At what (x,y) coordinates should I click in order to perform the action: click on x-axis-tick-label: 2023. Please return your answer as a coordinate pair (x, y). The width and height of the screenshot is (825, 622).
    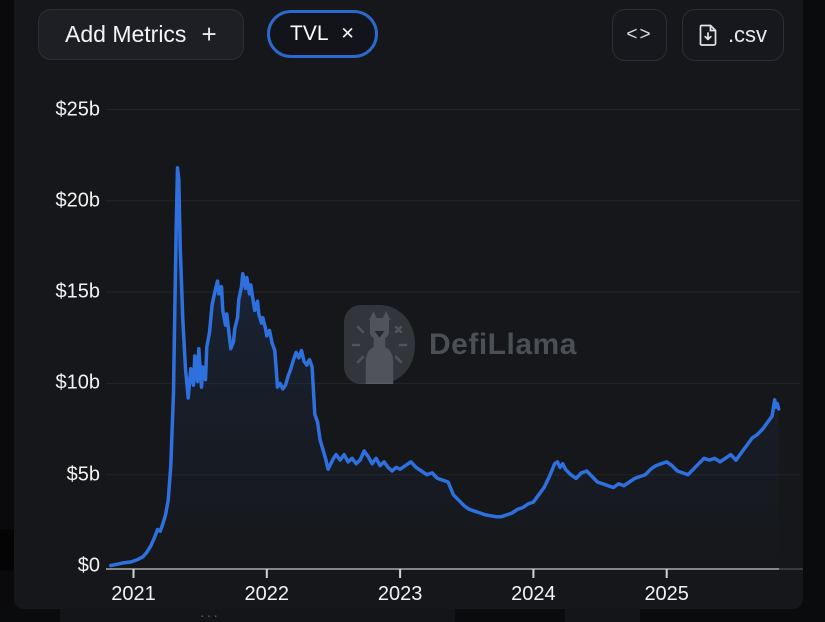
    Looking at the image, I should click on (400, 594).